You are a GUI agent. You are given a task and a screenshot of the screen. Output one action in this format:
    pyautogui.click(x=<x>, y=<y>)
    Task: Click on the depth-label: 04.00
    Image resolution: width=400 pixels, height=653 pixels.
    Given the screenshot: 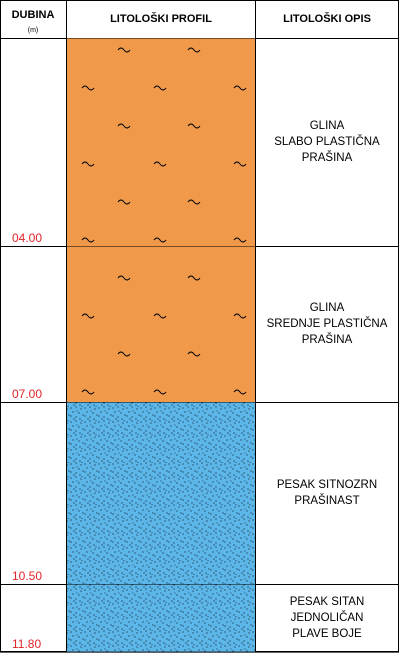 What is the action you would take?
    pyautogui.click(x=27, y=238)
    